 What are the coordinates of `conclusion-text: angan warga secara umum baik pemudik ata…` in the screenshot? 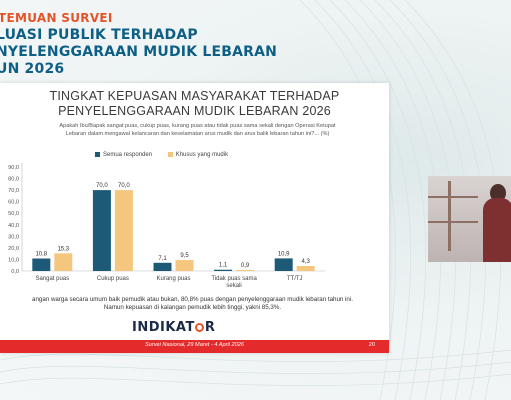 It's located at (192, 304).